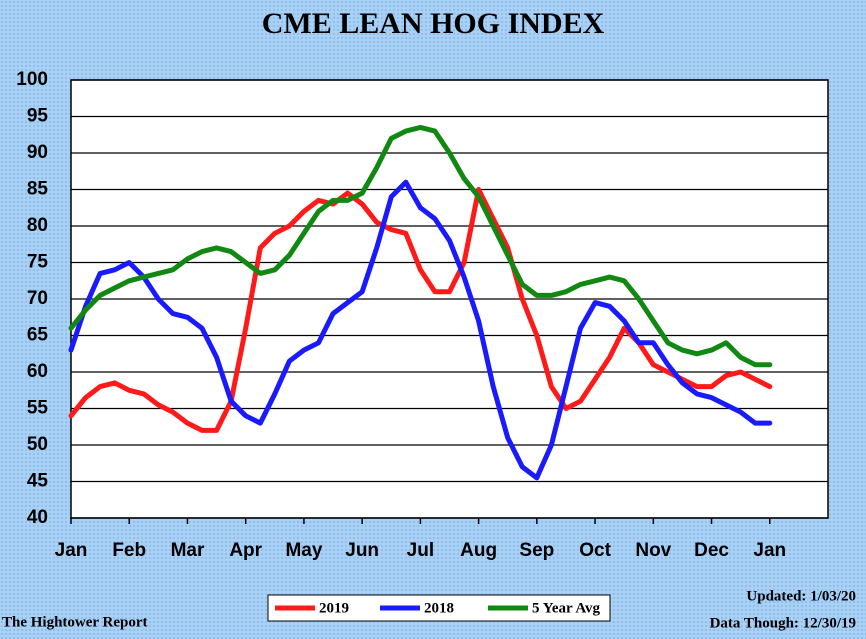 This screenshot has height=639, width=866. Describe the element at coordinates (245, 550) in the screenshot. I see `x-tick-label: Apr` at that location.